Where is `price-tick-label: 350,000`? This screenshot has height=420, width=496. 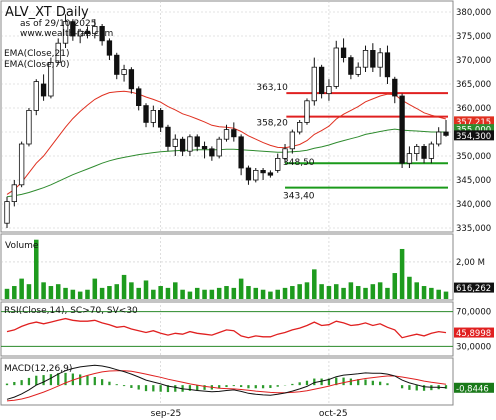
price-tick-label: 350,000 is located at coordinates (473, 157).